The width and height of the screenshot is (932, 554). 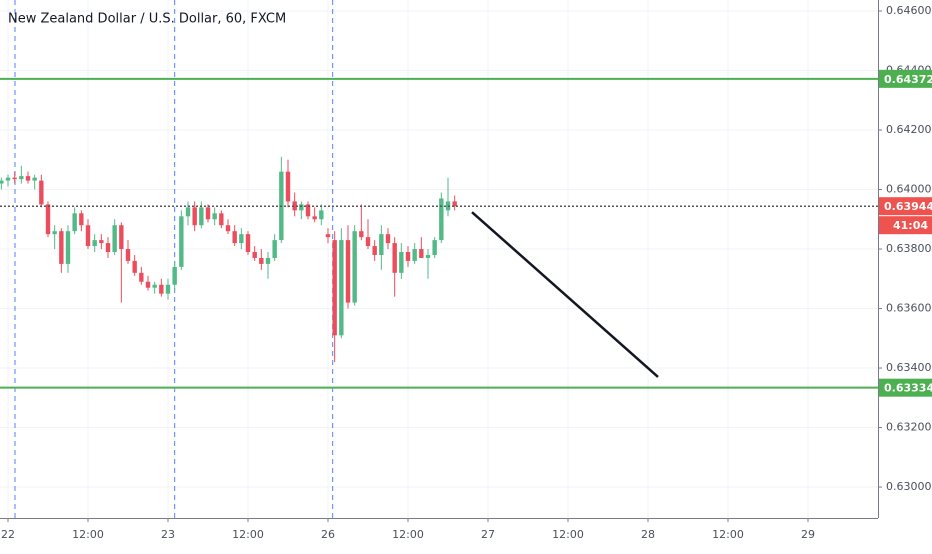 What do you see at coordinates (488, 534) in the screenshot?
I see `x-tick-label: 27` at bounding box center [488, 534].